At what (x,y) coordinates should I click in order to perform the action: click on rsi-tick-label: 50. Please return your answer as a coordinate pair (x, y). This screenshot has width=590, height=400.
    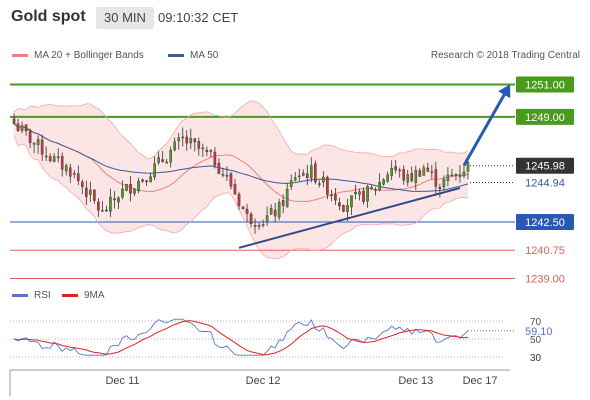
    Looking at the image, I should click on (536, 340).